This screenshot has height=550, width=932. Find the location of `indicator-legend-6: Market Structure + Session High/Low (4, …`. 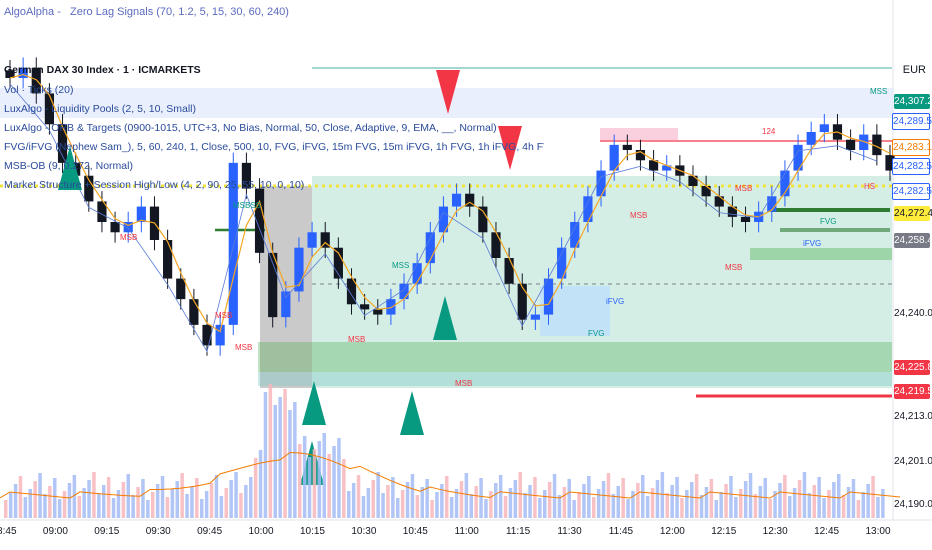

indicator-legend-6: Market Structure + Session High/Low (4, … is located at coordinates (154, 185).